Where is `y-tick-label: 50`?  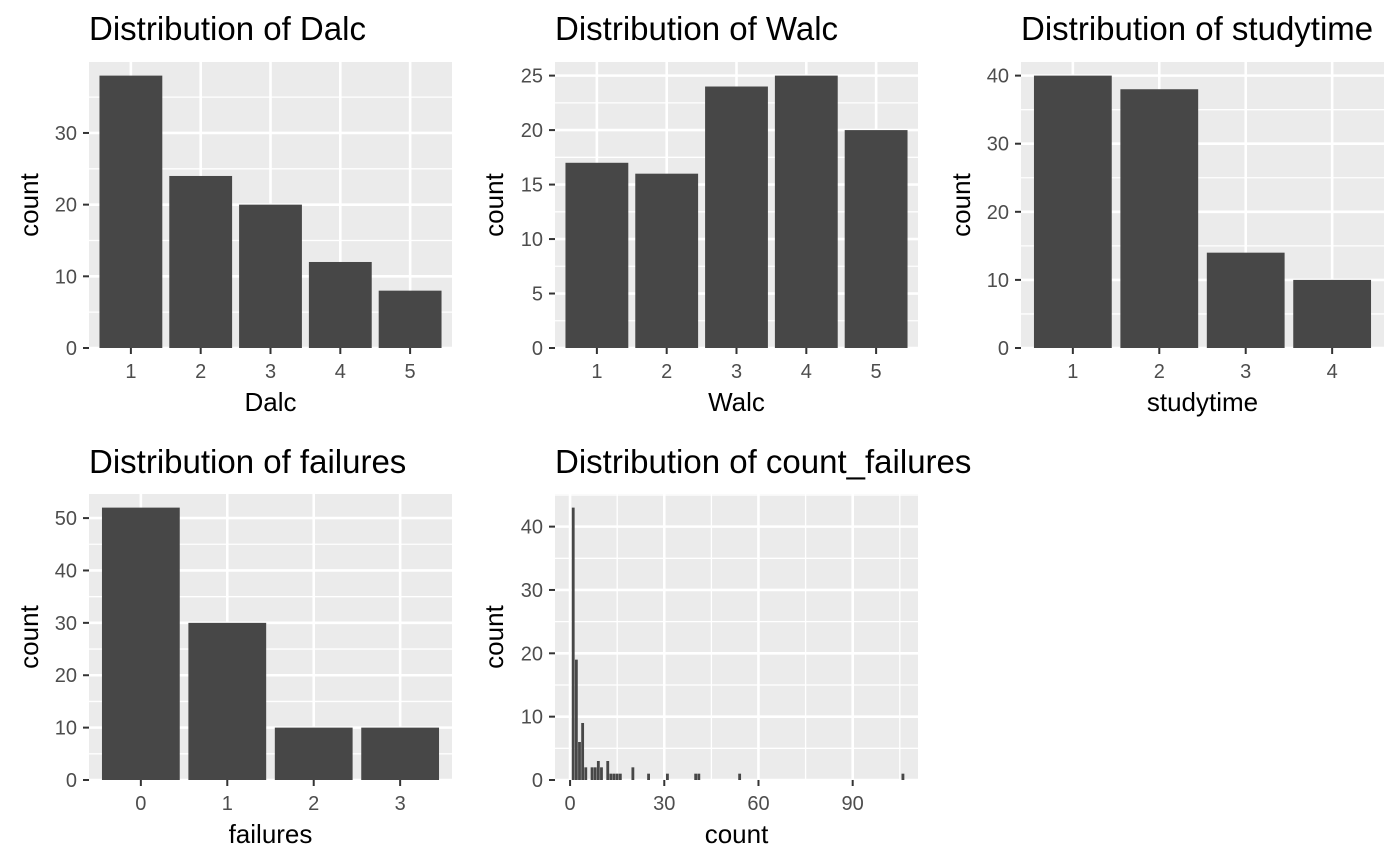
y-tick-label: 50 is located at coordinates (66, 519).